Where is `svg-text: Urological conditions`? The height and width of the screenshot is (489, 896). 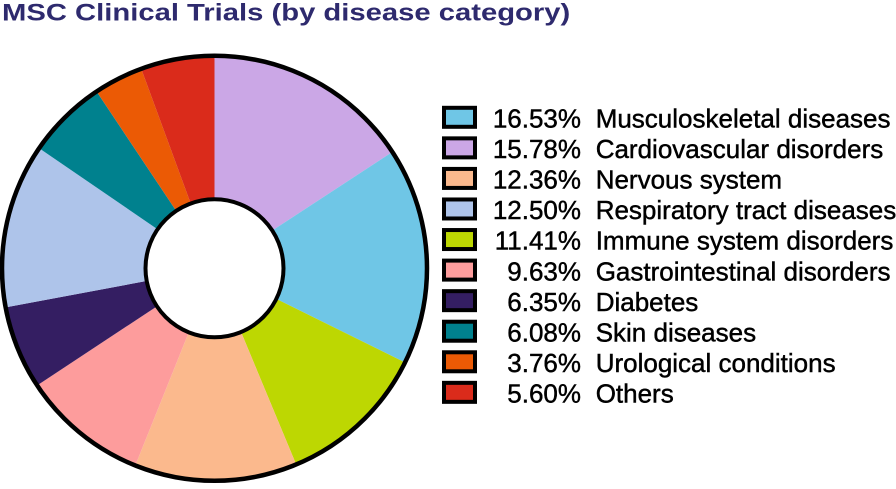 svg-text: Urological conditions is located at coordinates (716, 363).